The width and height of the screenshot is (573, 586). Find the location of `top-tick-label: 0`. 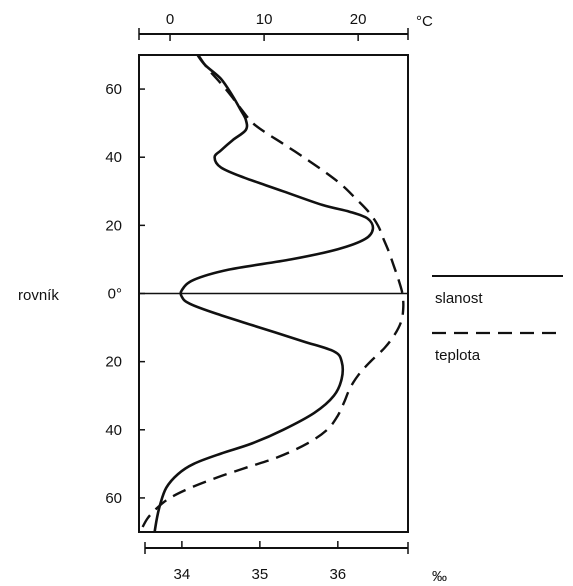

top-tick-label: 0 is located at coordinates (170, 19).